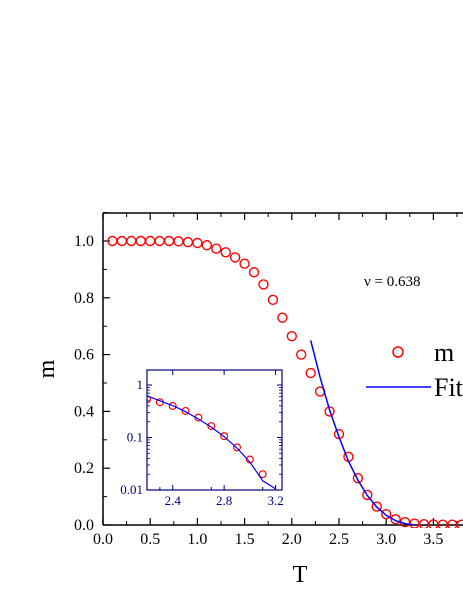 The height and width of the screenshot is (599, 463). I want to click on inset-x-tick-labels: 2.4 2.8 3.2, so click(224, 500).